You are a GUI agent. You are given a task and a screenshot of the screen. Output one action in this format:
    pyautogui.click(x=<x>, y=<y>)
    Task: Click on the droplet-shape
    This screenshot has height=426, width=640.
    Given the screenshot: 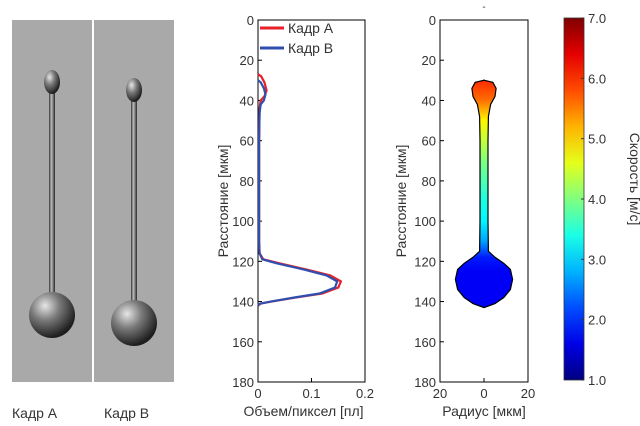 What is the action you would take?
    pyautogui.click(x=484, y=194)
    